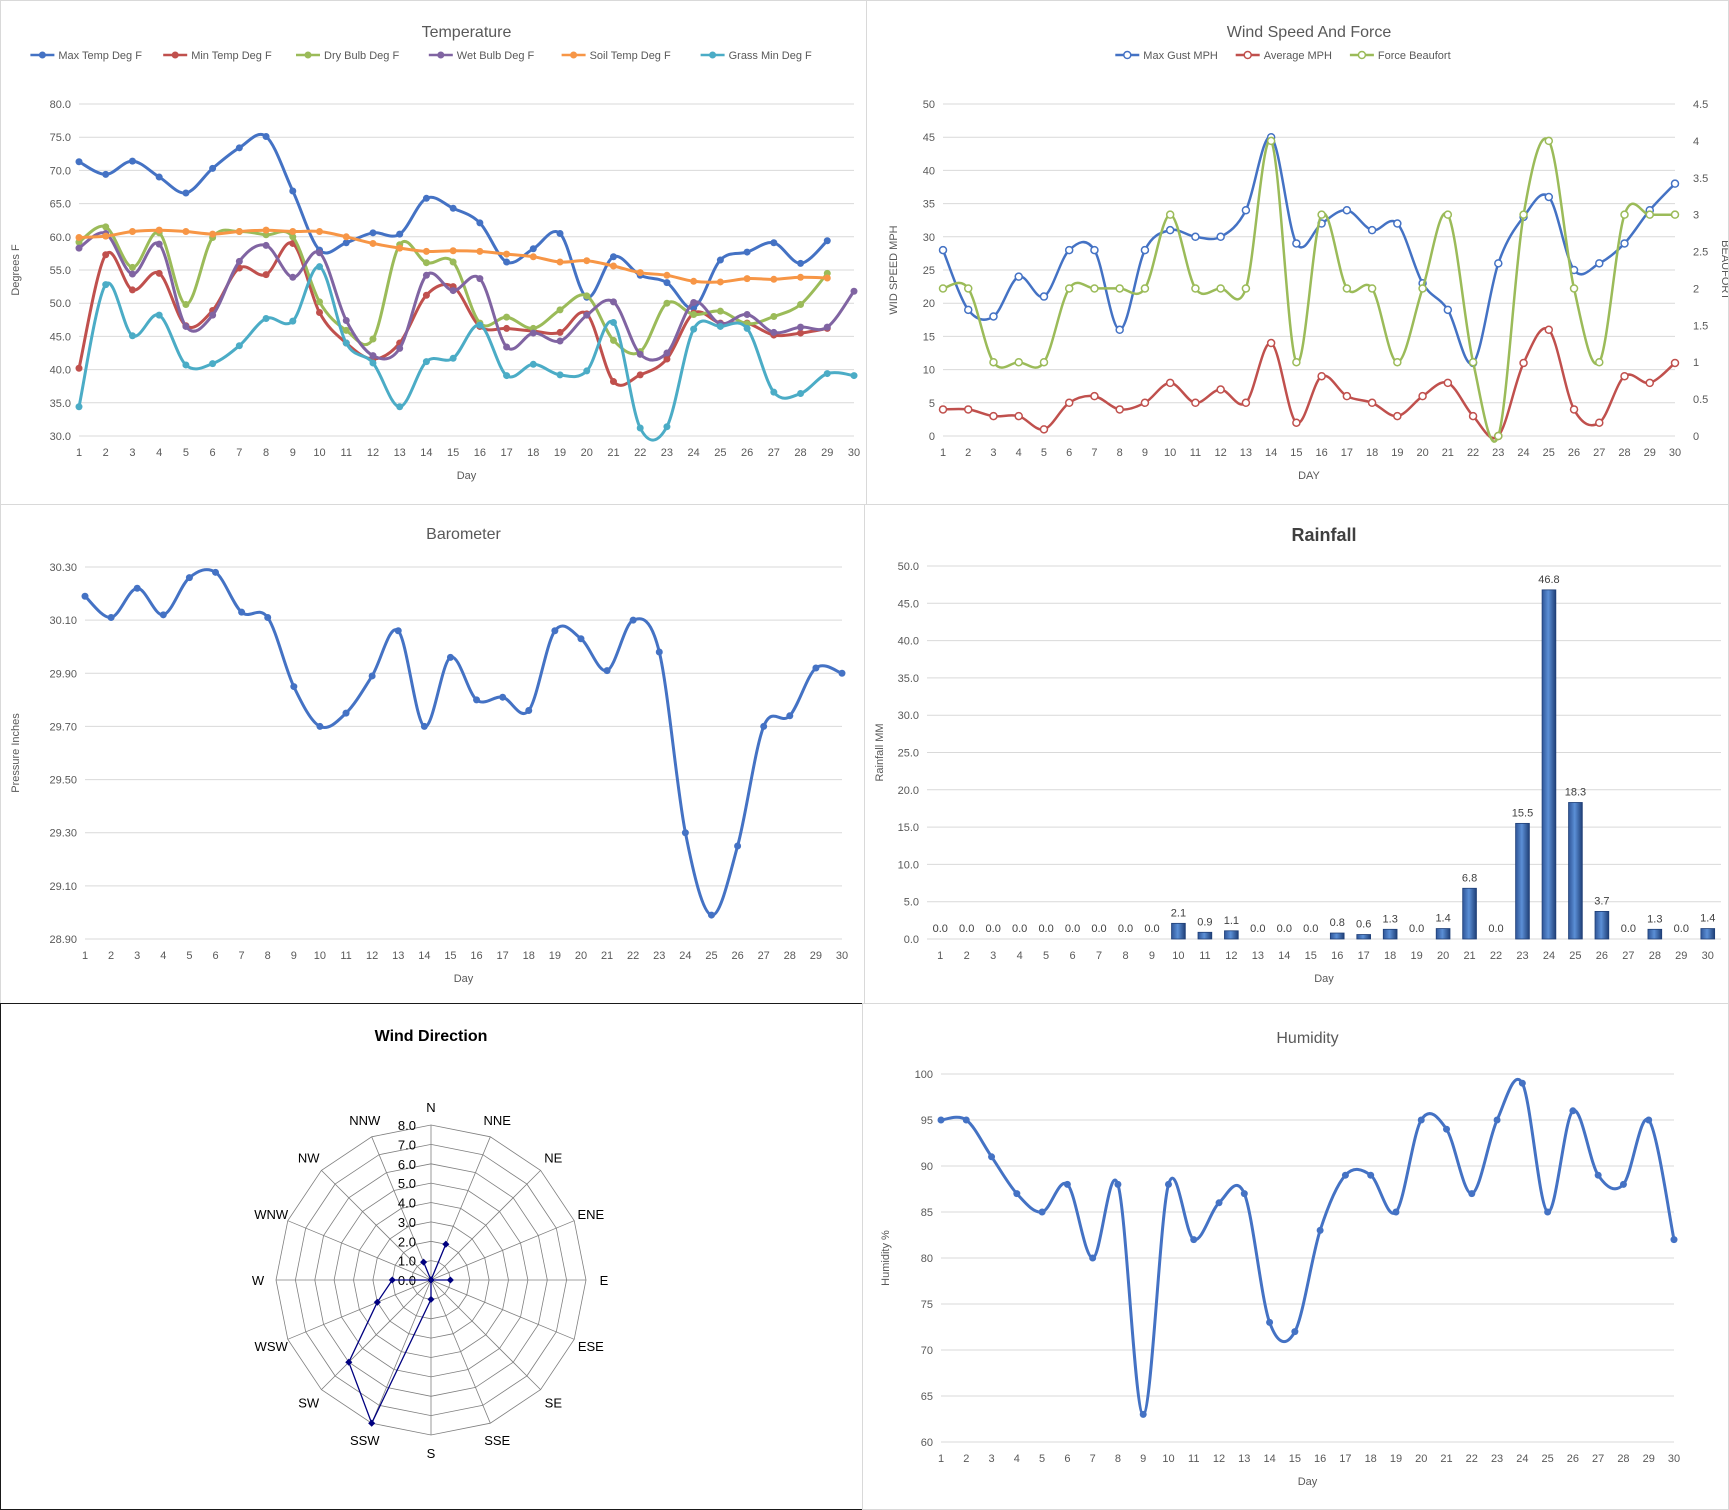 This screenshot has height=1510, width=1729. What do you see at coordinates (60, 437) in the screenshot?
I see `y-tick-label: 30.0` at bounding box center [60, 437].